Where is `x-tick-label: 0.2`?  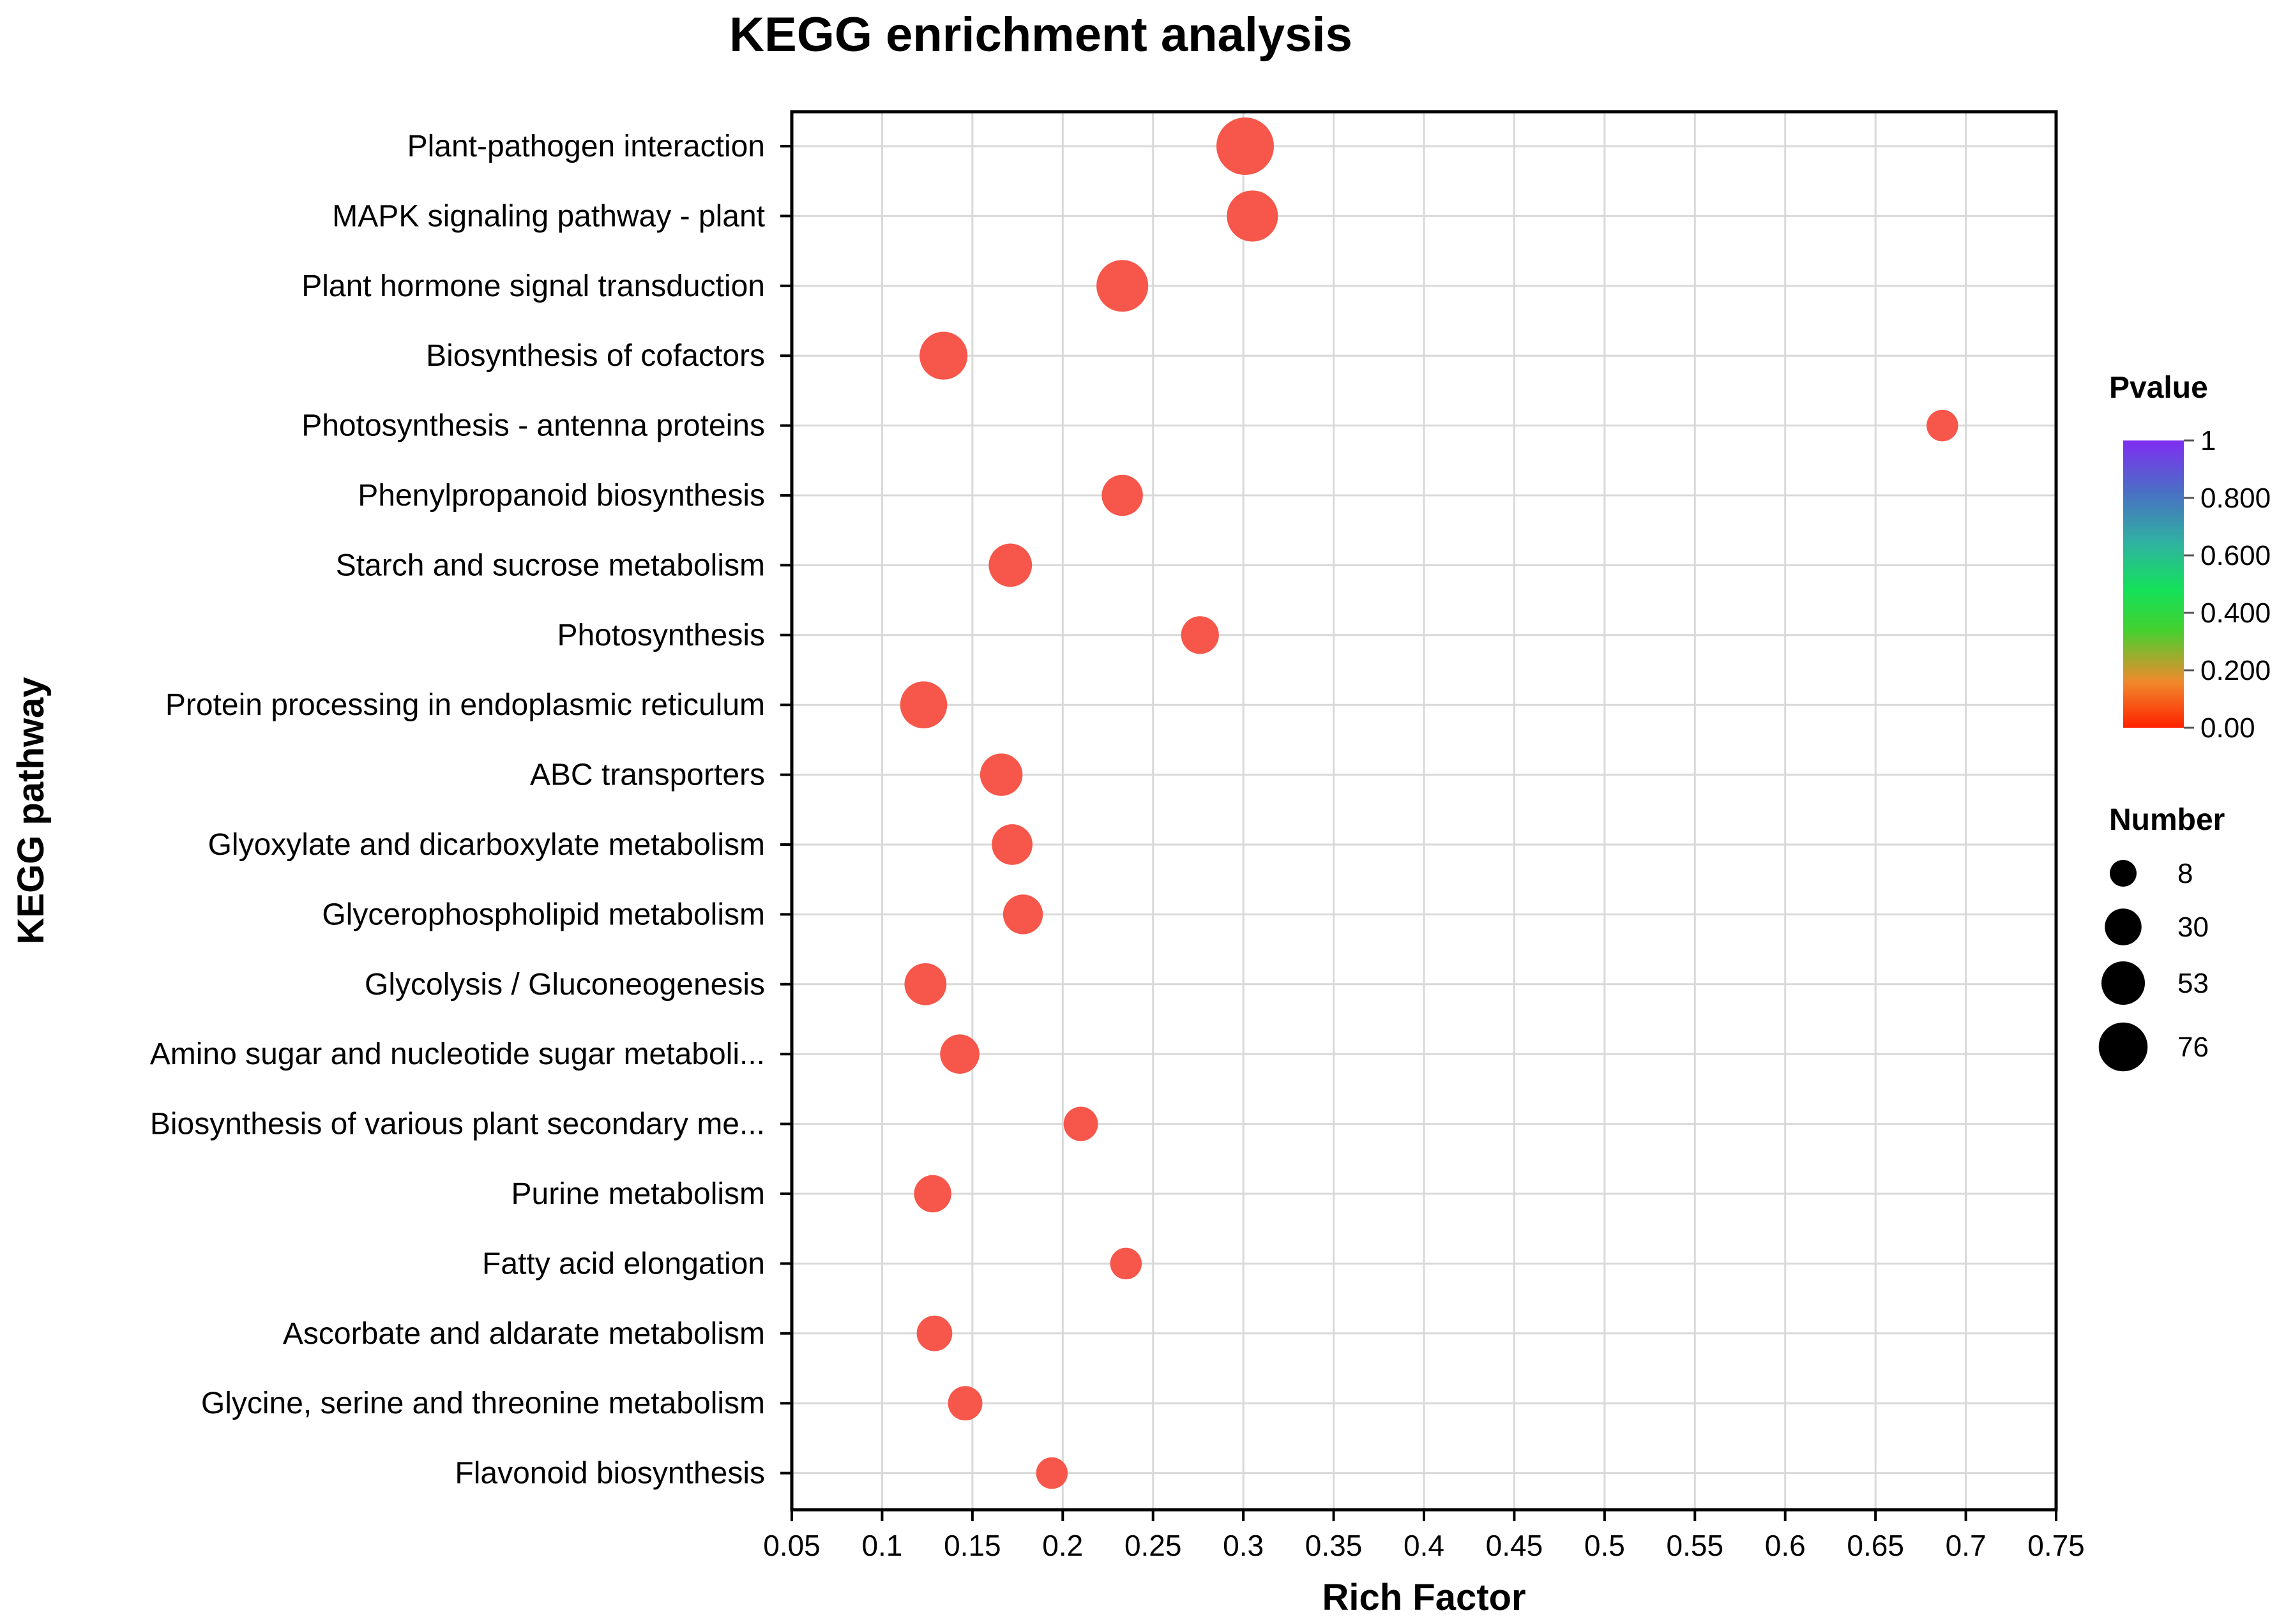 x-tick-label: 0.2 is located at coordinates (1062, 1545).